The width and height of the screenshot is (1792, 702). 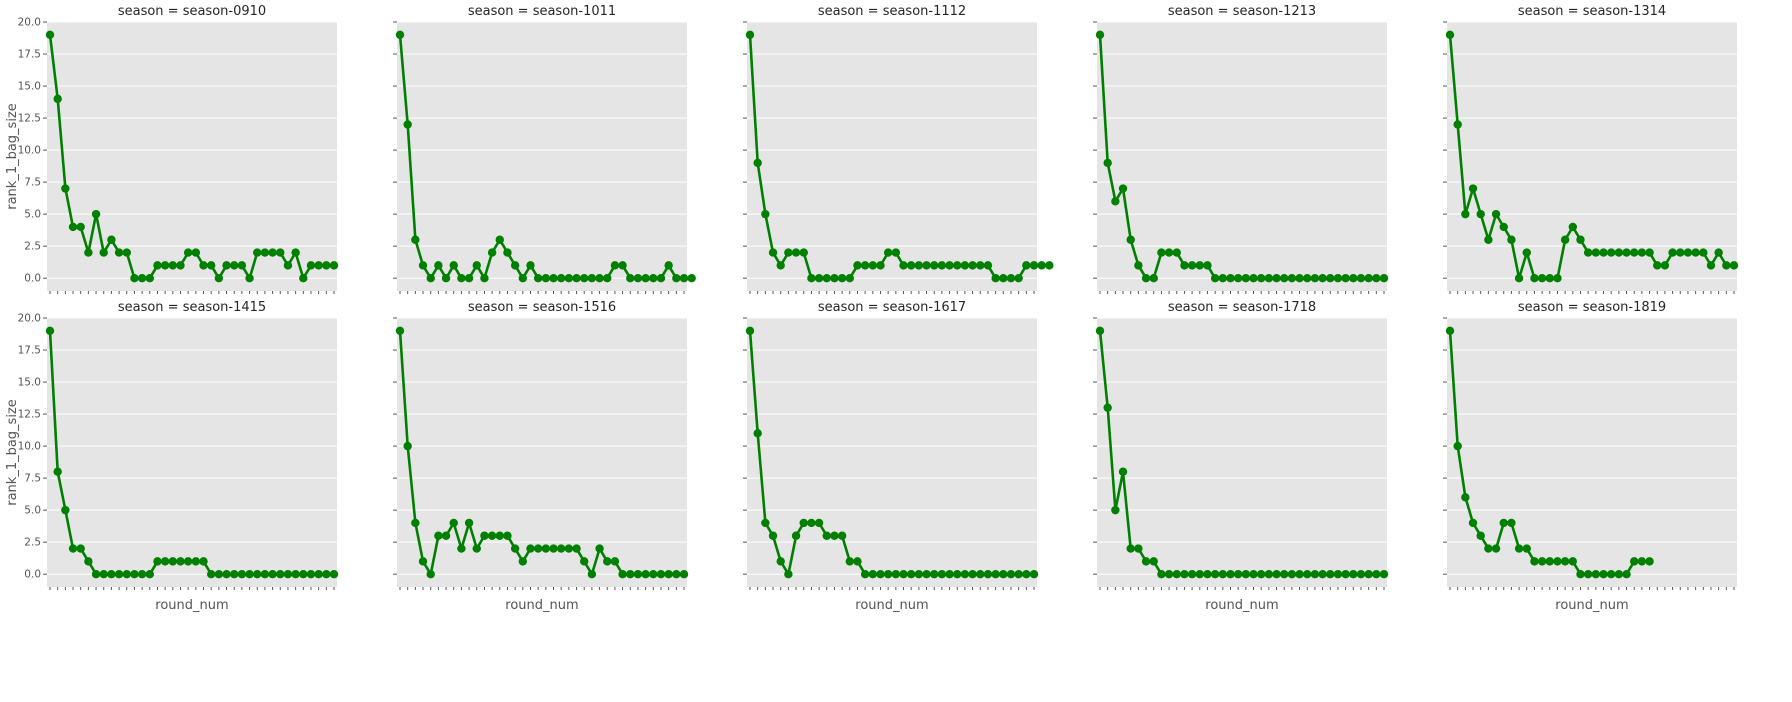 What do you see at coordinates (898, 149) in the screenshot?
I see `facet-panel: season = season-1112` at bounding box center [898, 149].